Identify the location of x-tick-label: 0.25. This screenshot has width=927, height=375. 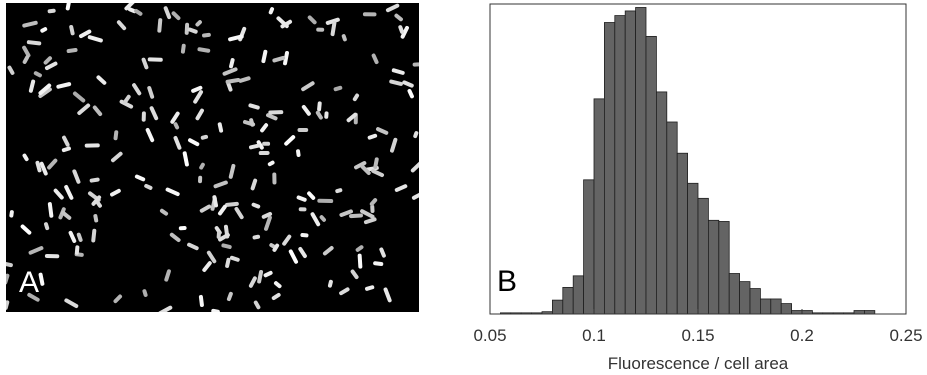
(905, 335).